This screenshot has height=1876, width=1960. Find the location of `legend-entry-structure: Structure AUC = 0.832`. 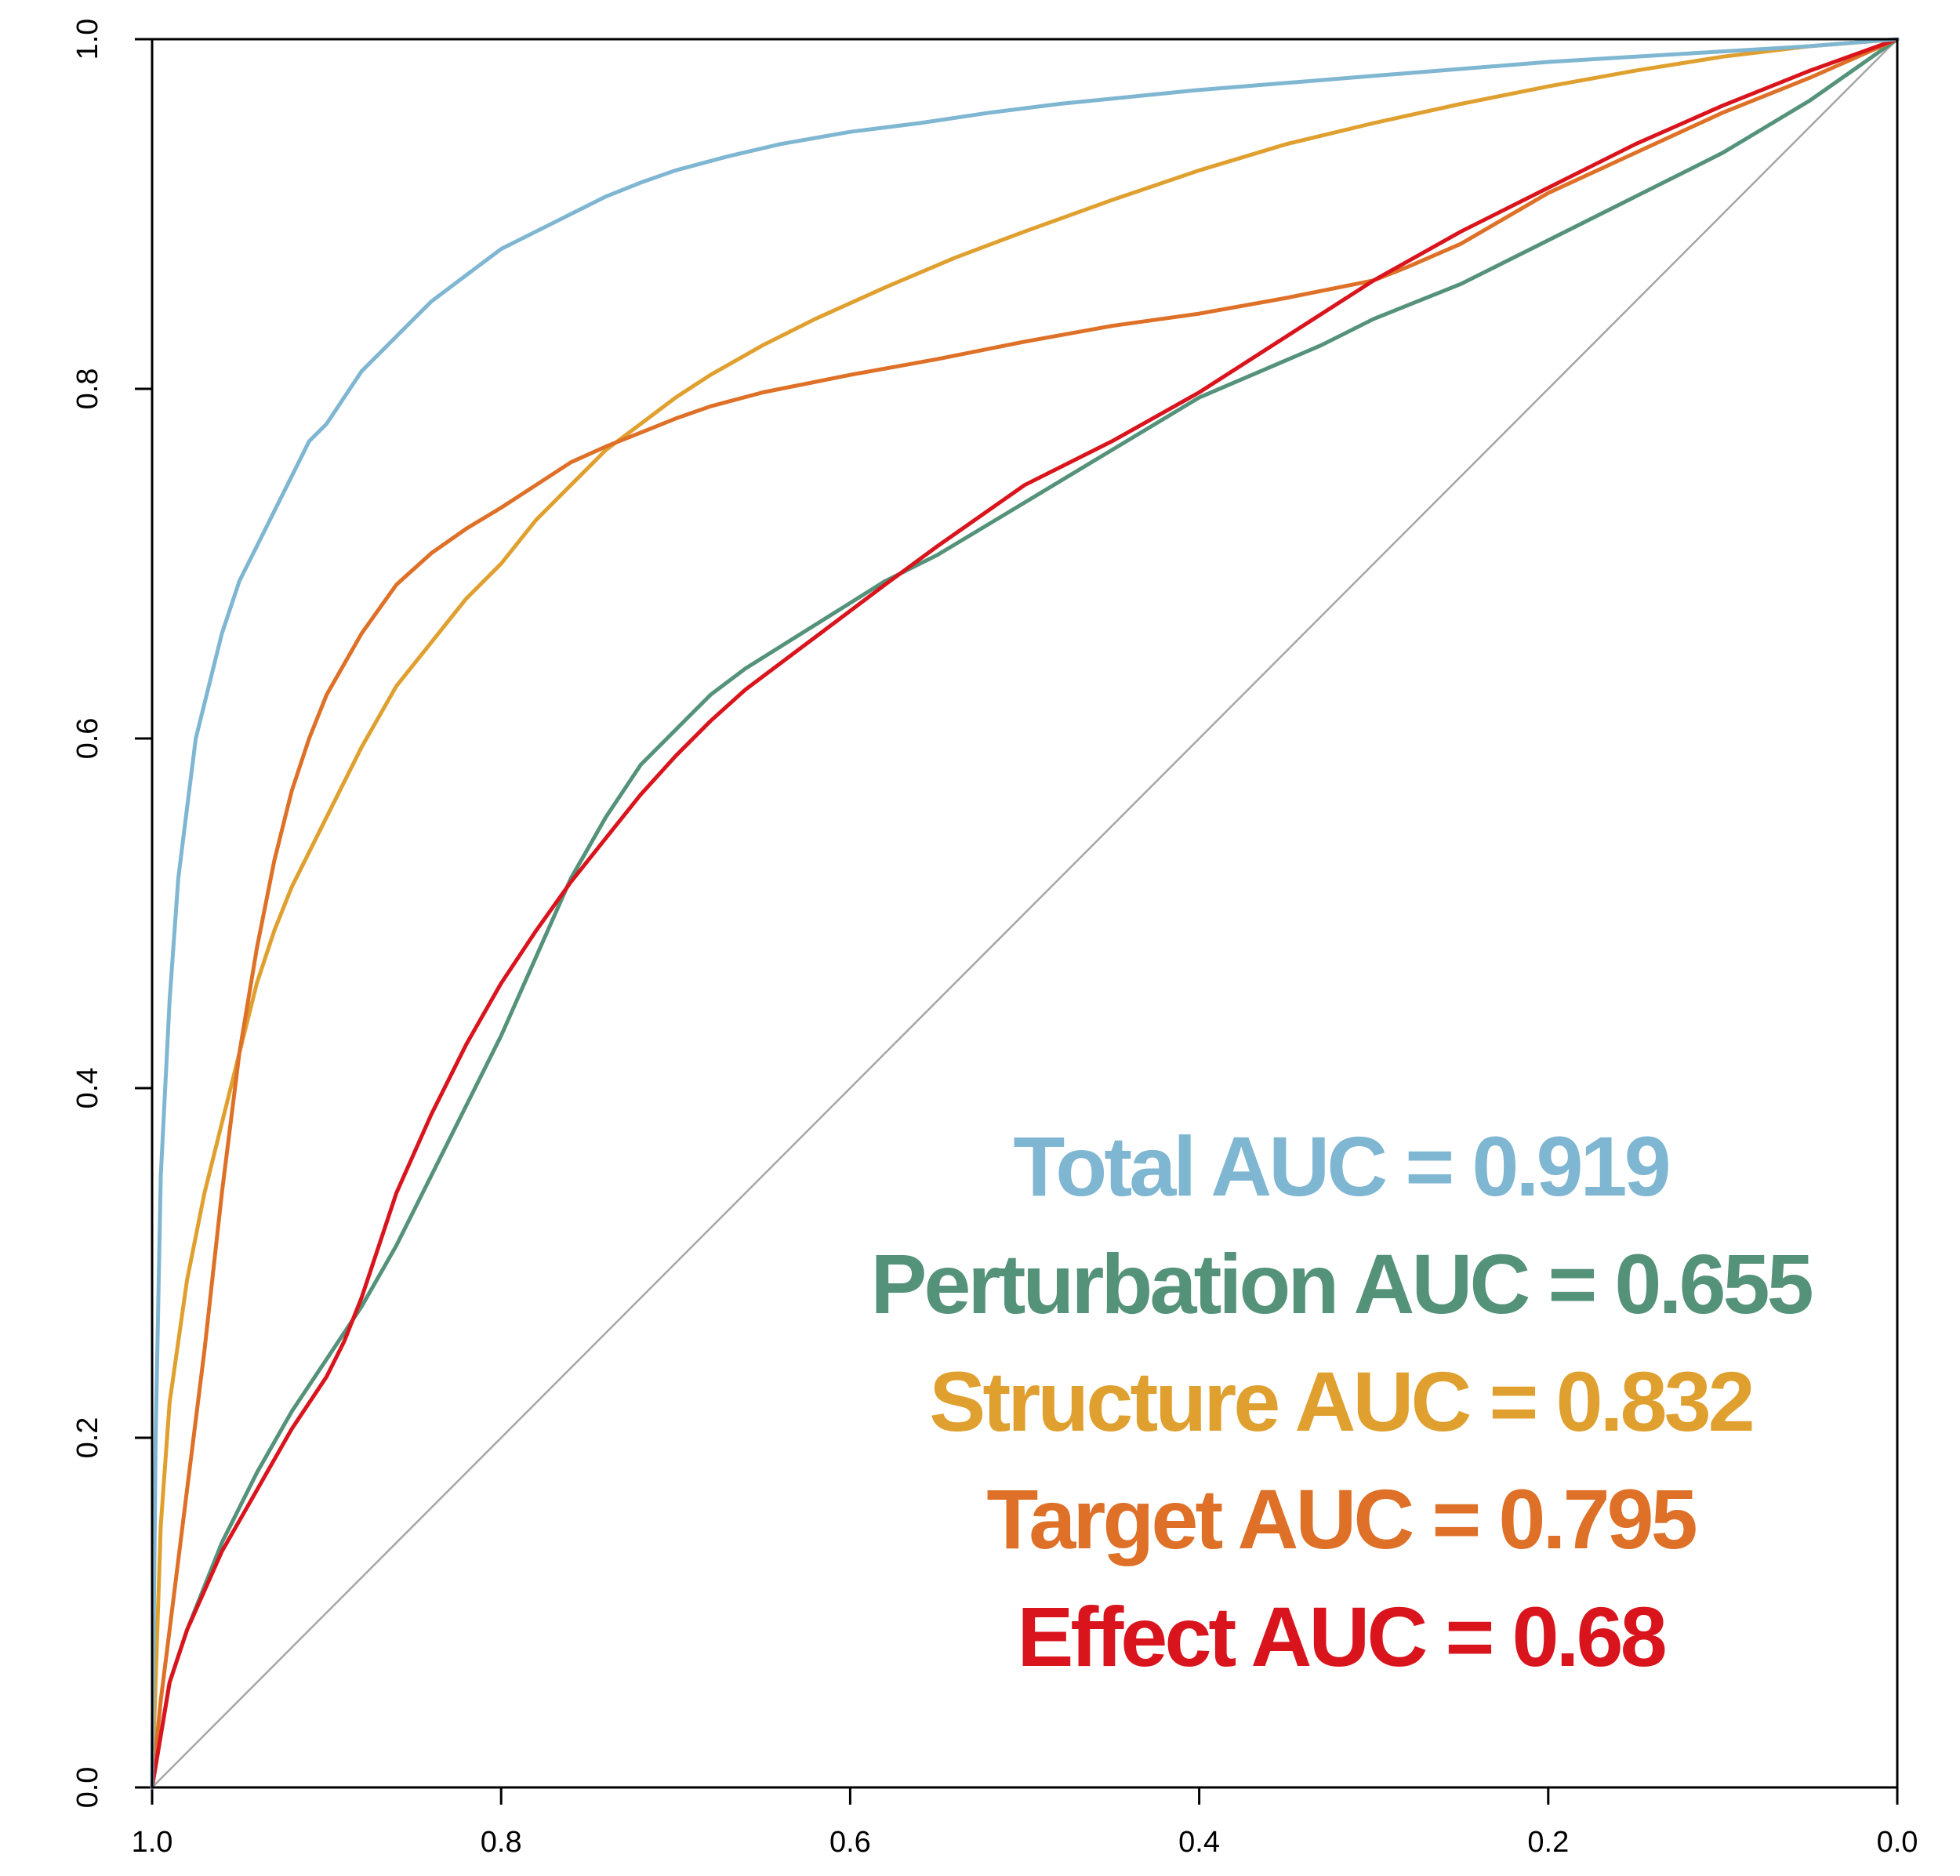

legend-entry-structure: Structure AUC = 0.832 is located at coordinates (1340, 1401).